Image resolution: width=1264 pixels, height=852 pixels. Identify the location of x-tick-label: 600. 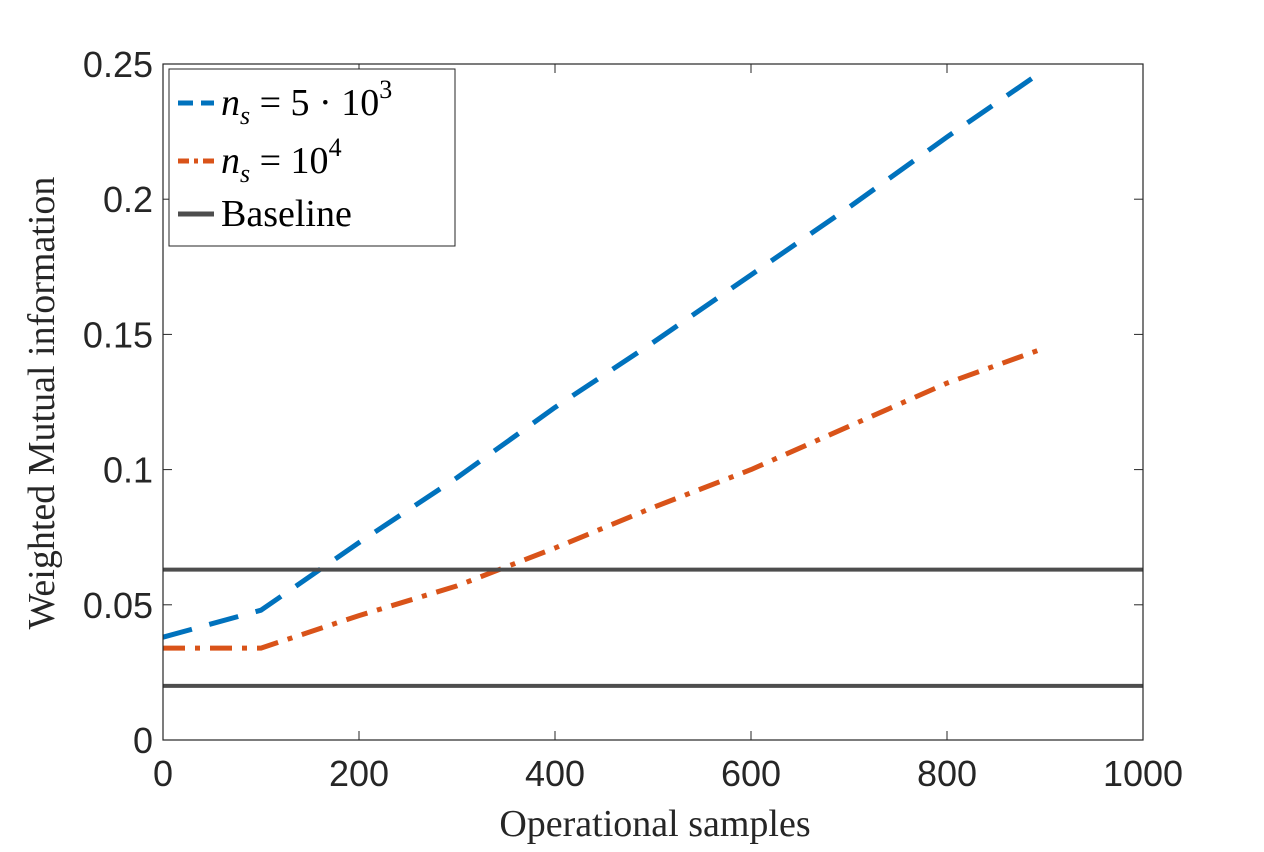
(751, 773).